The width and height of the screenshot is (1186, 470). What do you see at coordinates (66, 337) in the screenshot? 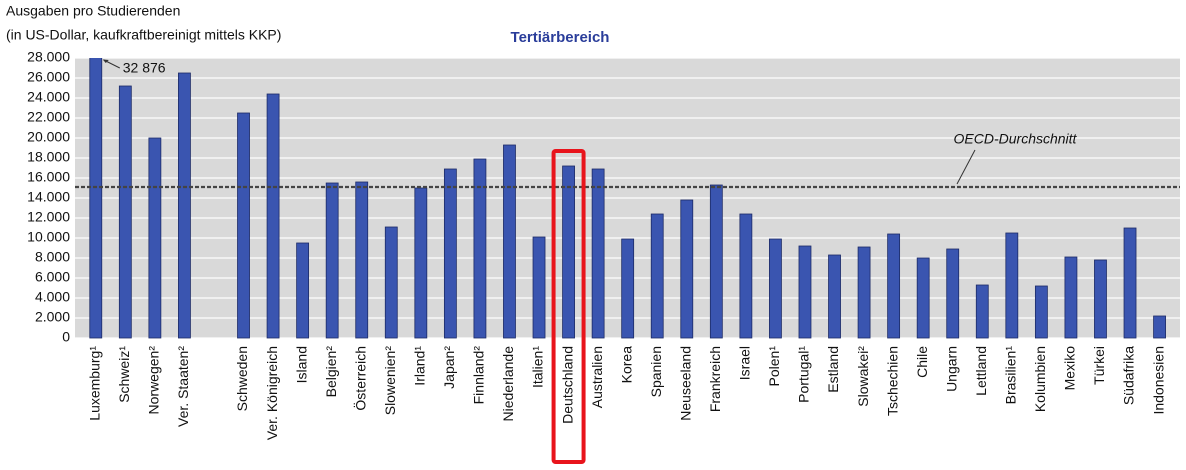
I see `y-tick-label: 0` at bounding box center [66, 337].